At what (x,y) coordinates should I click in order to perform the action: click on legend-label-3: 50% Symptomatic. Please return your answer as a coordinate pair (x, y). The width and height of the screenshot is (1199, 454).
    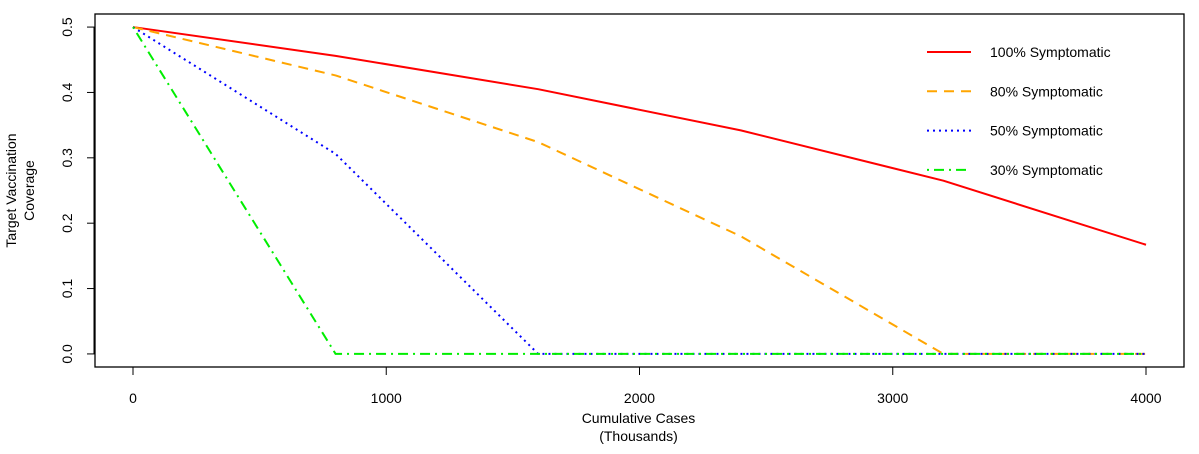
    Looking at the image, I should click on (1046, 131).